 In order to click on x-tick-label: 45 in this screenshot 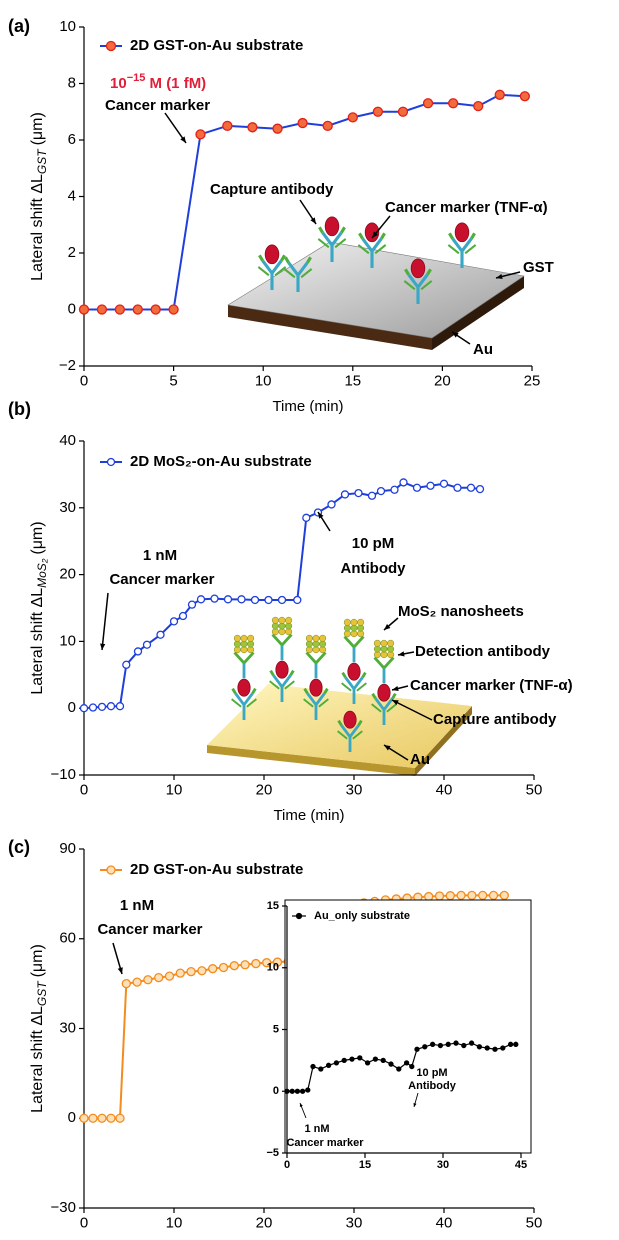, I will do `click(521, 1165)`.